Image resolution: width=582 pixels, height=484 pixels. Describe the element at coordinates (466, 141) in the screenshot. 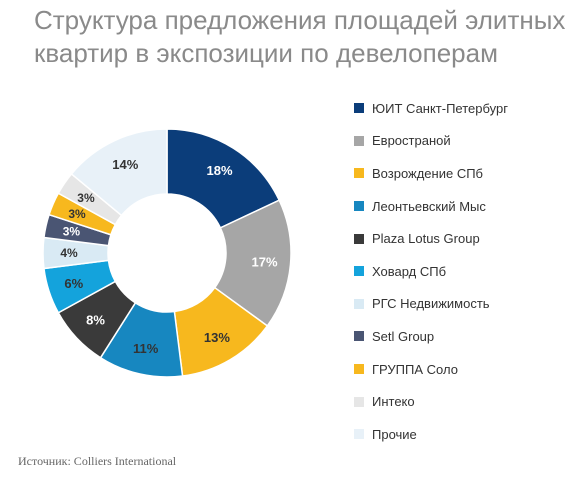

I see `legend-item-2: Евространой` at that location.